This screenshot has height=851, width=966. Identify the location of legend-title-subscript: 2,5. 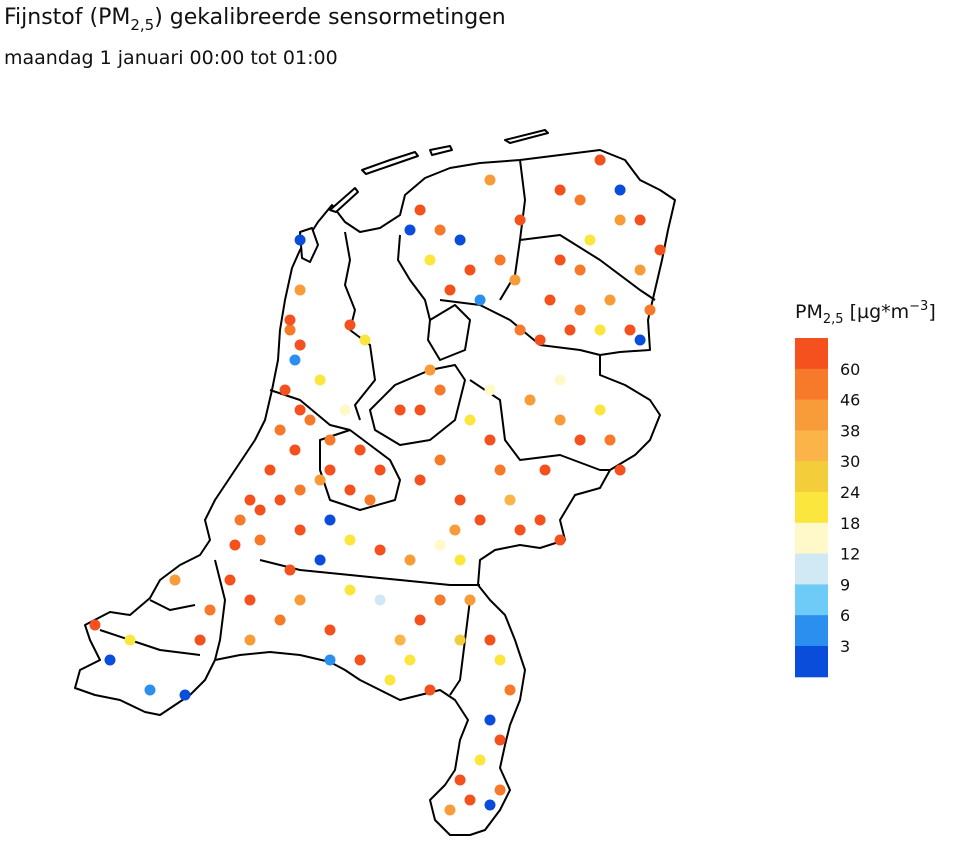
(833, 319).